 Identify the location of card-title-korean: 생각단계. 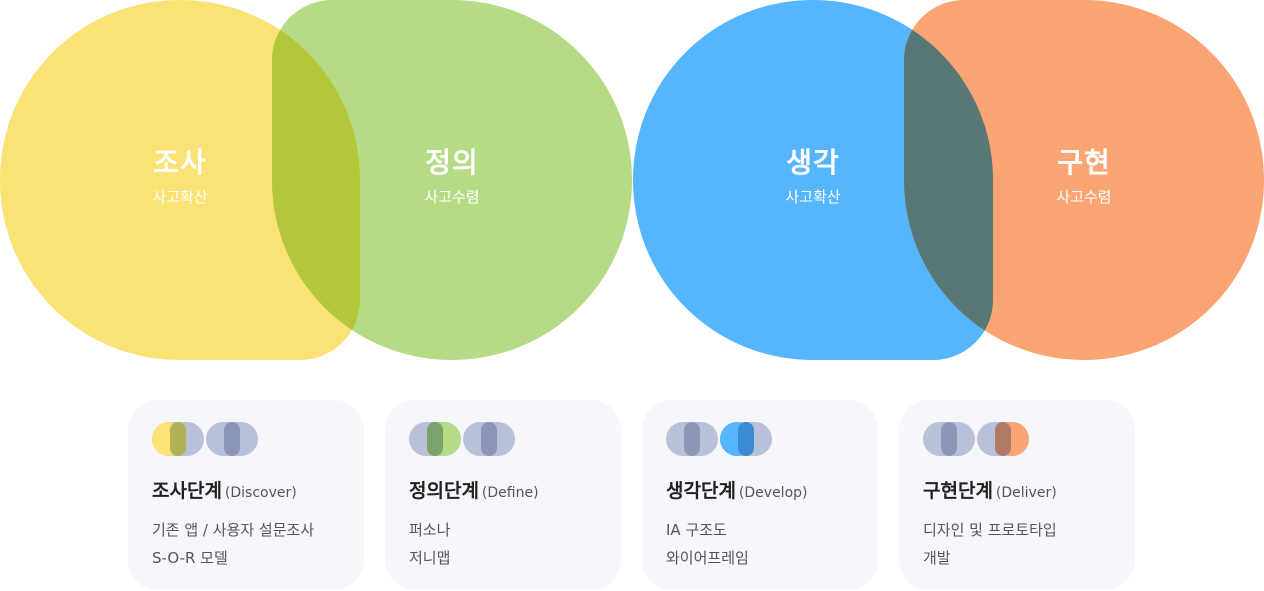
(701, 491).